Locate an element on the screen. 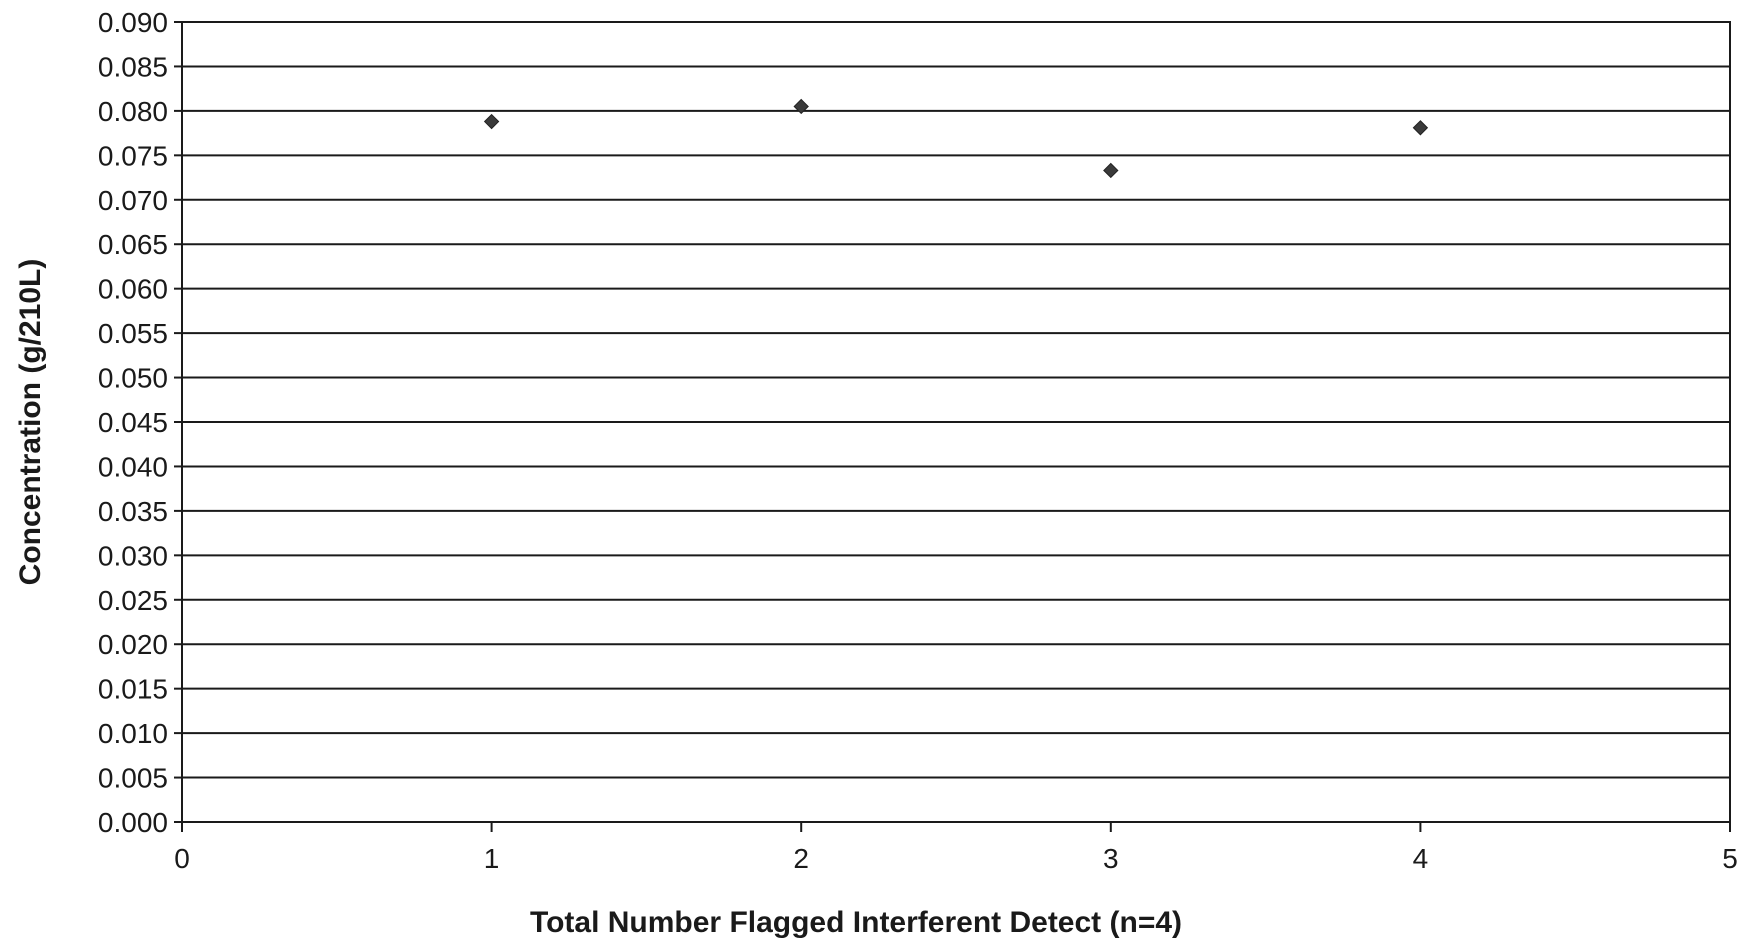 The image size is (1752, 943). y-tick-label: 0.010 is located at coordinates (133, 733).